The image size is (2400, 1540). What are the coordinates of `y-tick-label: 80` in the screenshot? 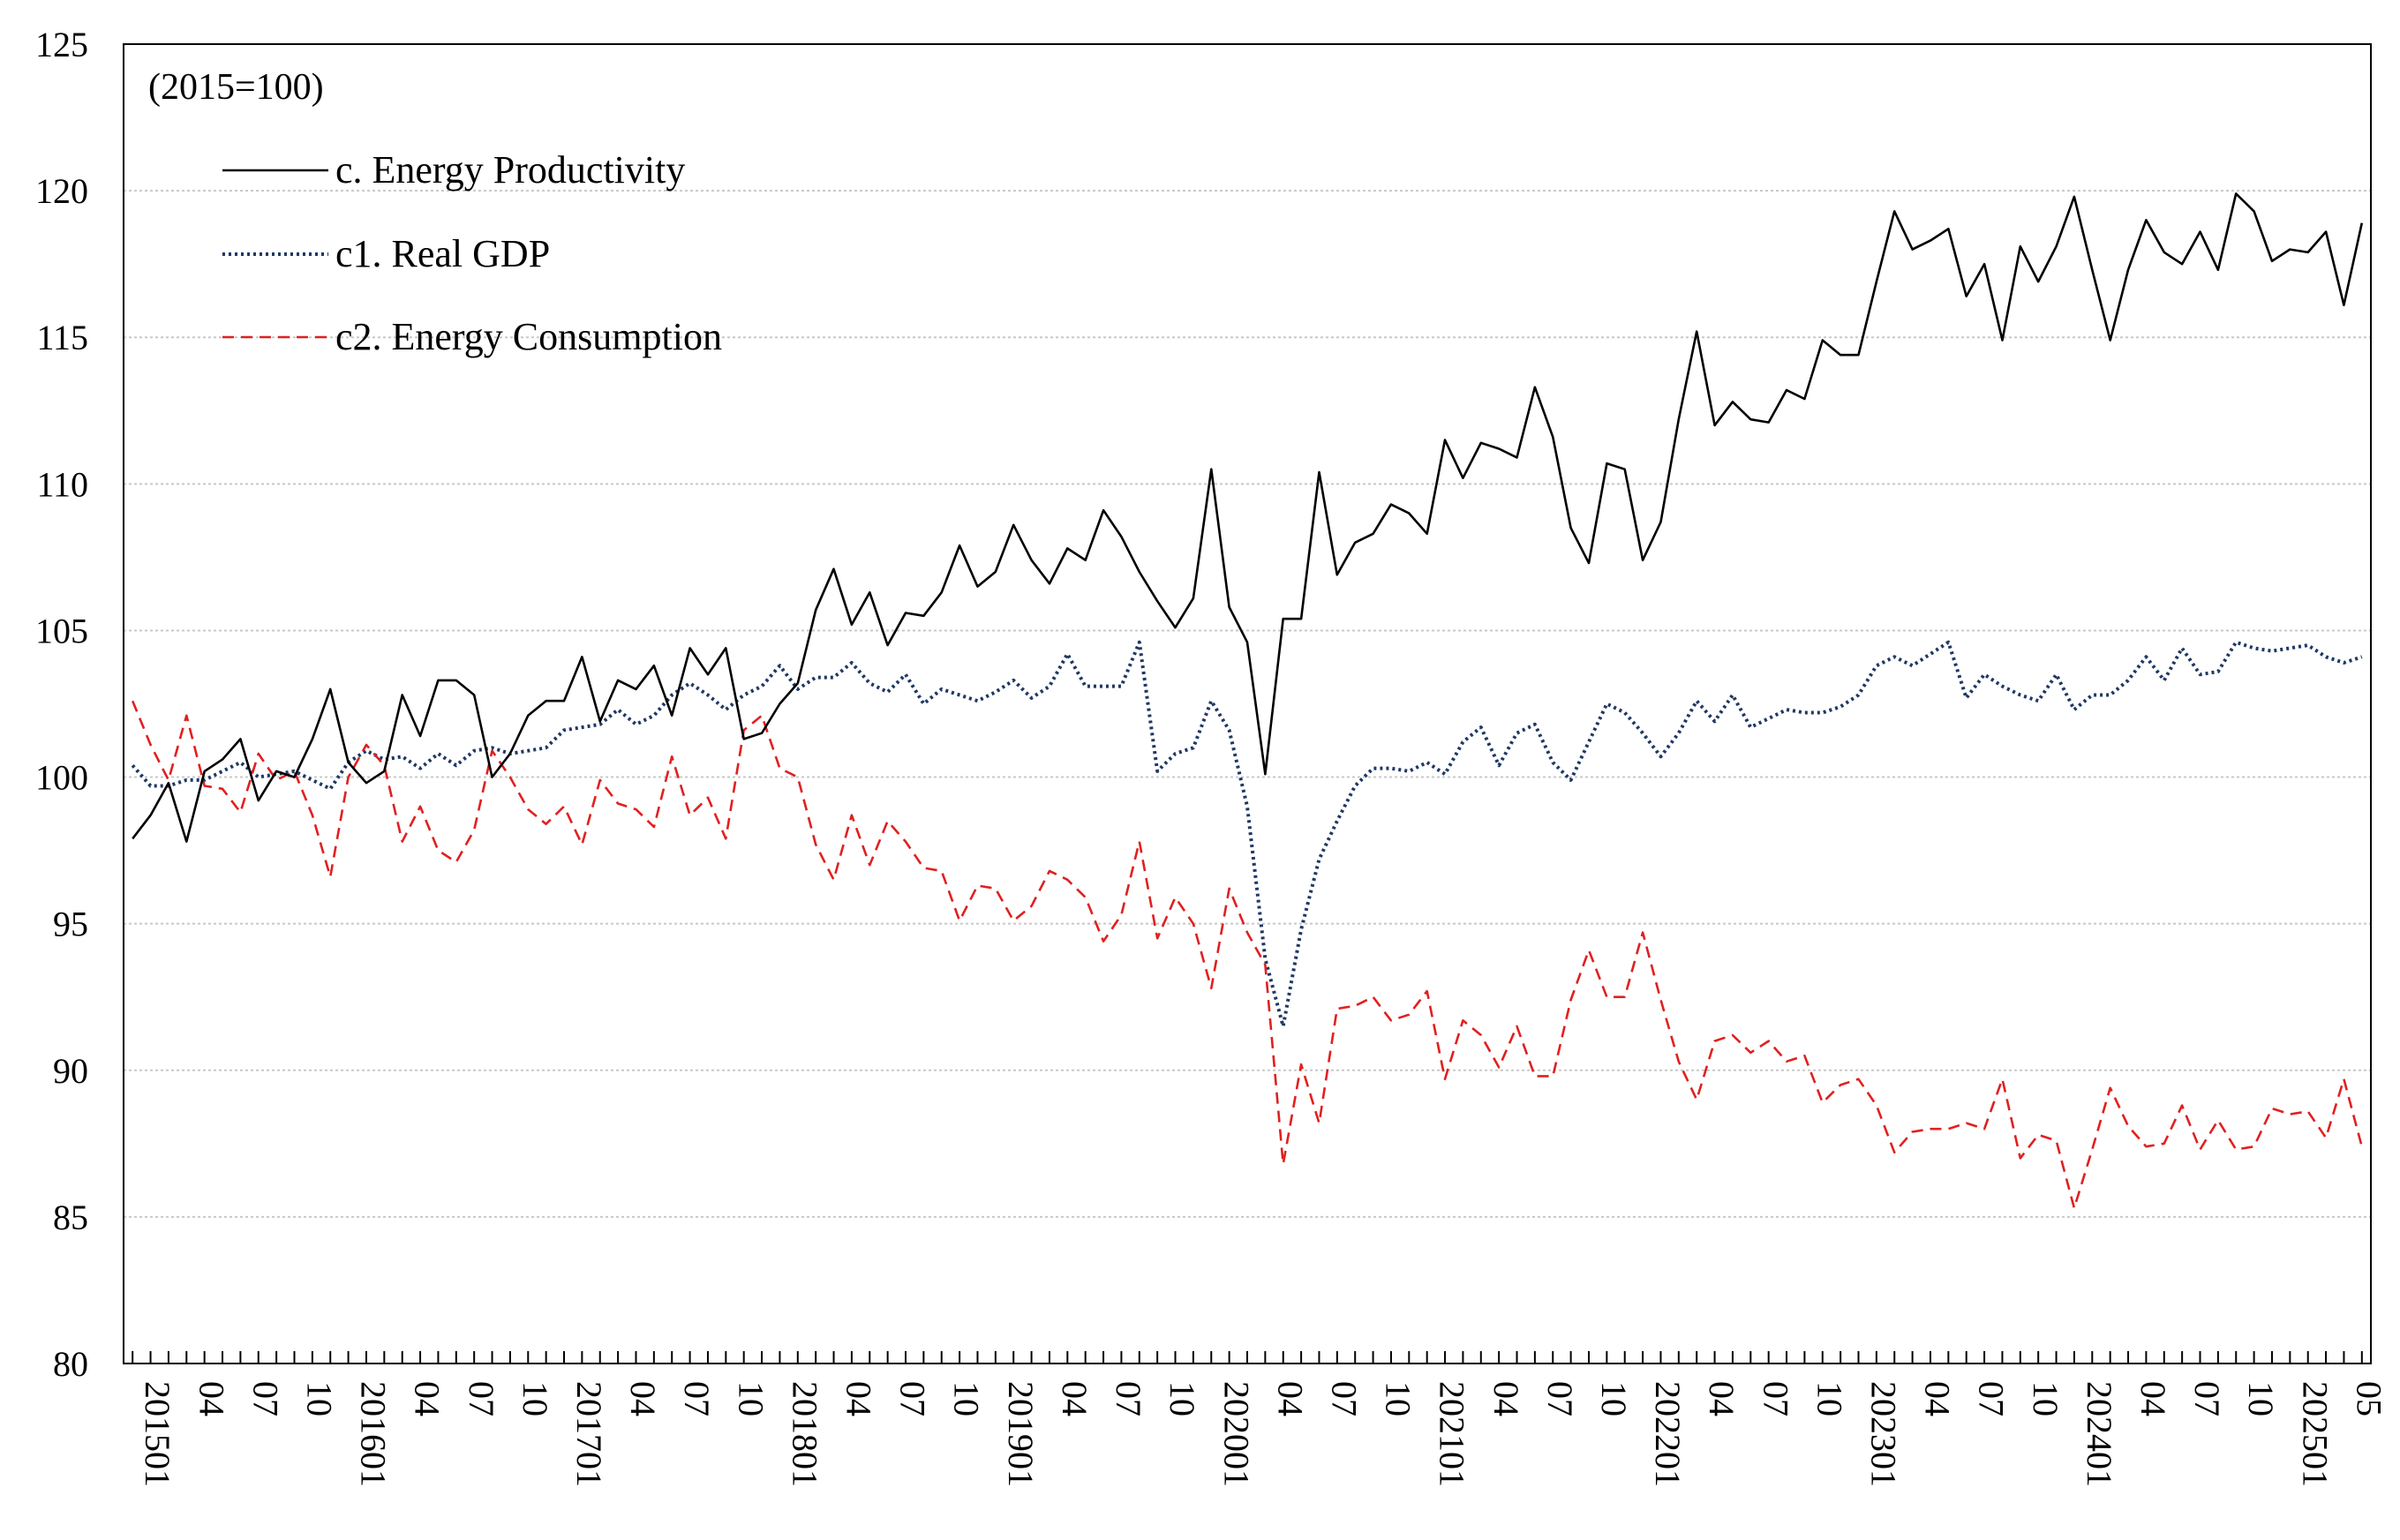 It's located at (70, 1364).